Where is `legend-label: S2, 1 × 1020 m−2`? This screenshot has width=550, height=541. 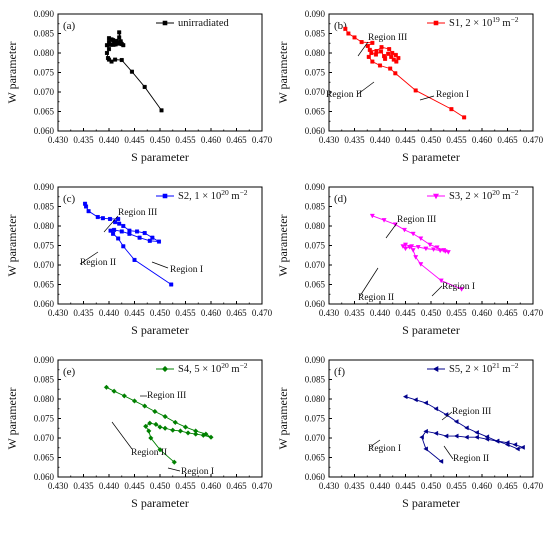 legend-label: S2, 1 × 1020 m−2 is located at coordinates (213, 195).